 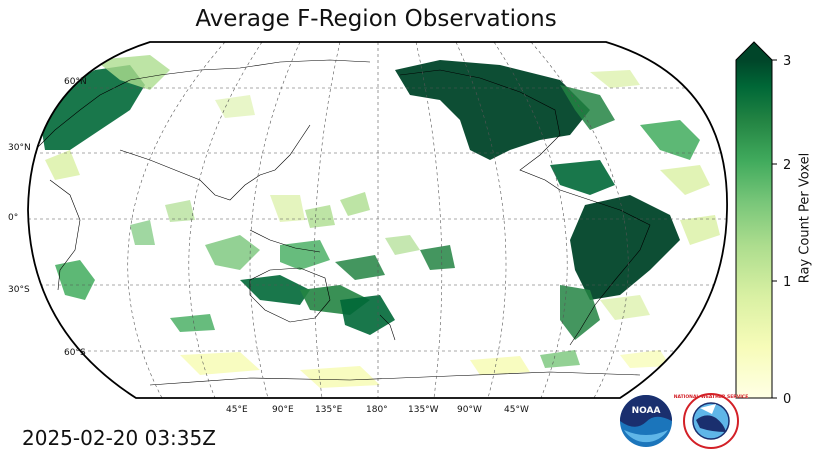 What do you see at coordinates (377, 410) in the screenshot?
I see `lon-label: 180°` at bounding box center [377, 410].